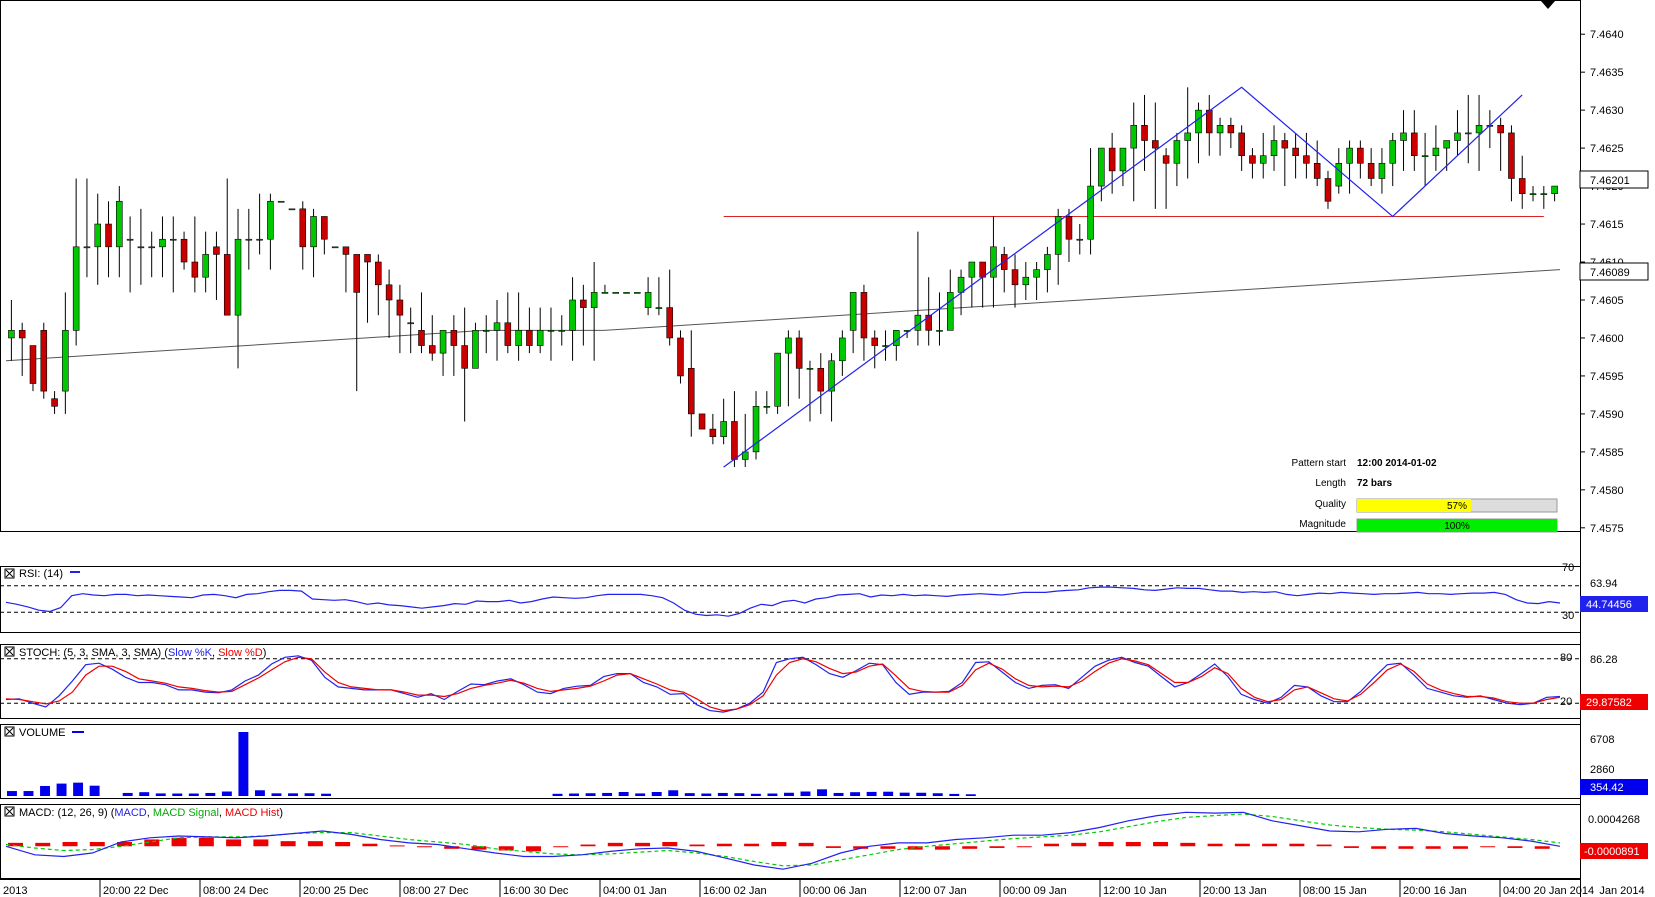 The image size is (1655, 897). I want to click on volume-panel-frame, so click(790, 761).